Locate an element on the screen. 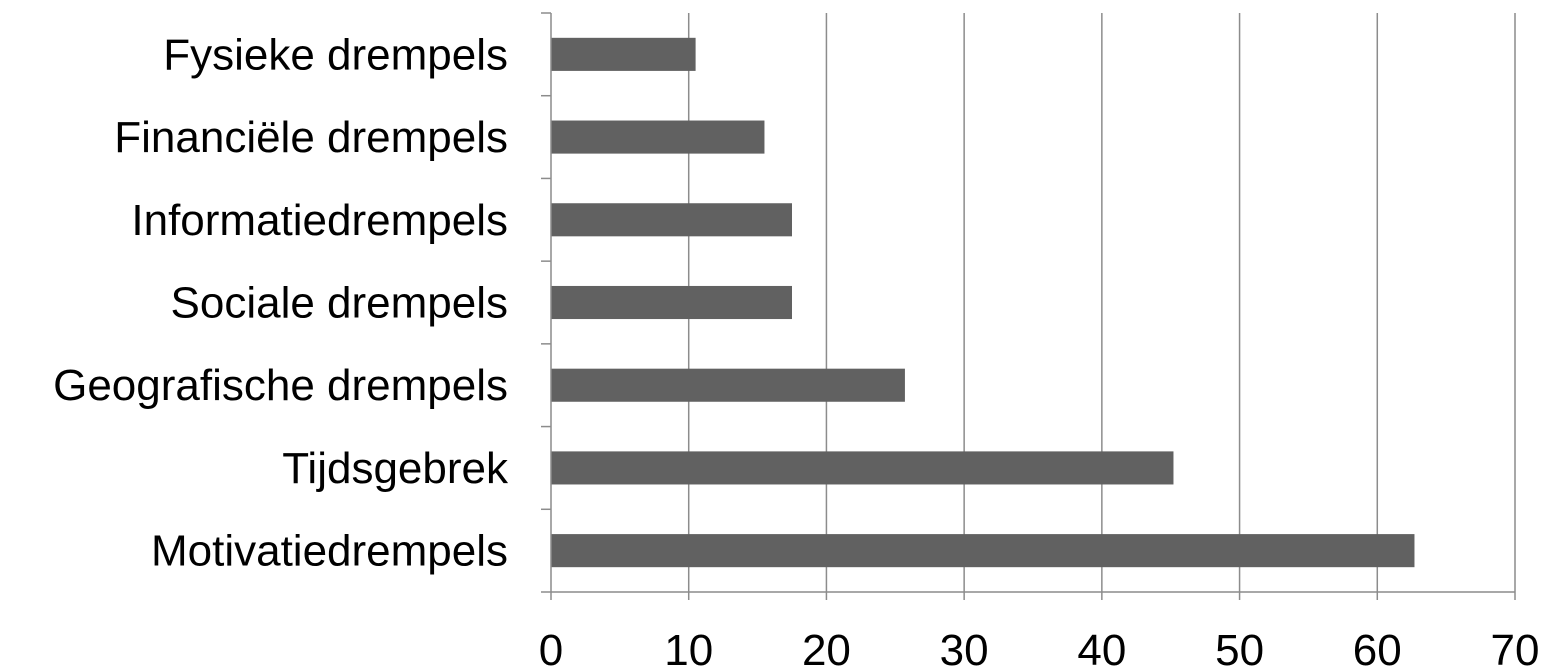  x-tick-label-0: 0 is located at coordinates (551, 647).